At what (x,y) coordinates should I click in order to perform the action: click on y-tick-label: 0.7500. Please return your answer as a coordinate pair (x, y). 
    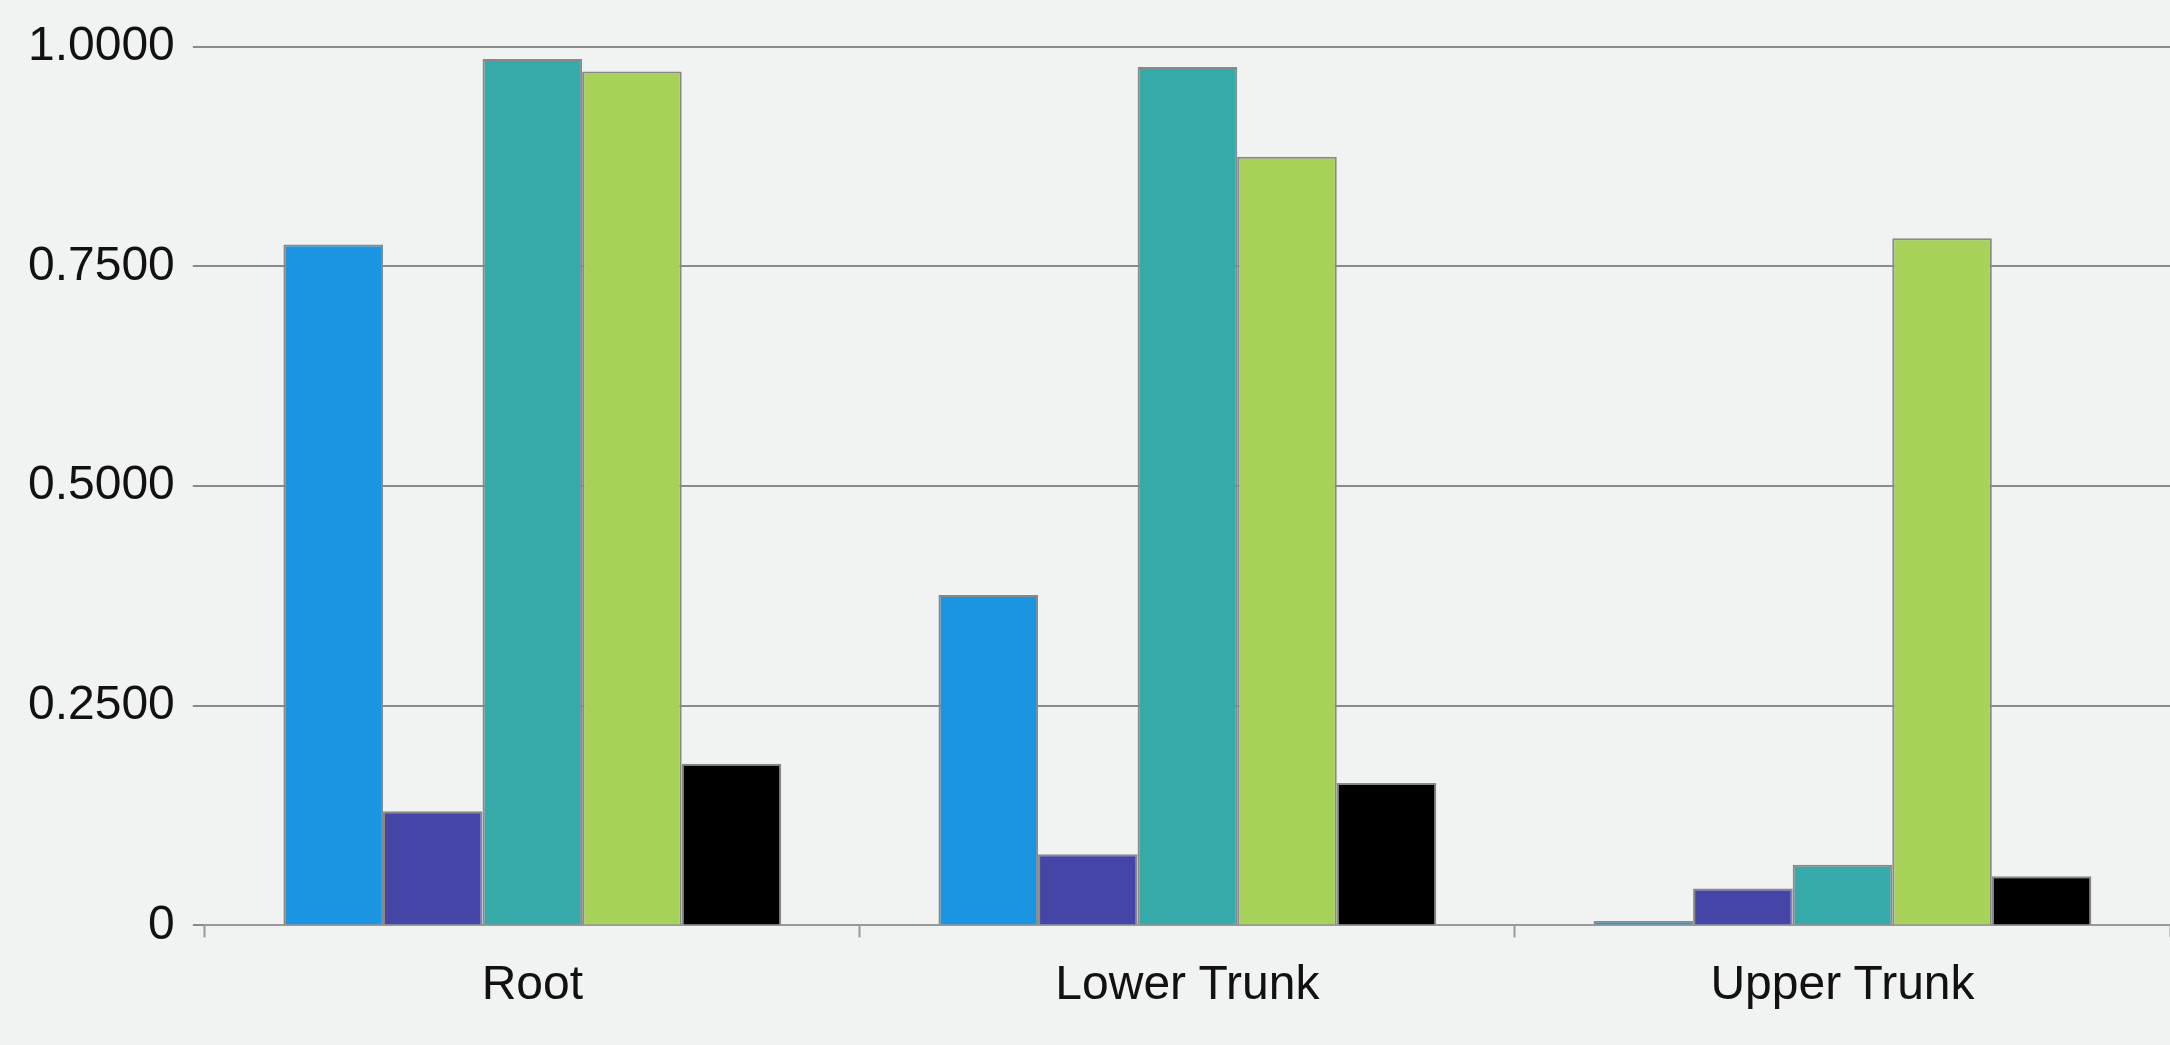
    Looking at the image, I should click on (101, 263).